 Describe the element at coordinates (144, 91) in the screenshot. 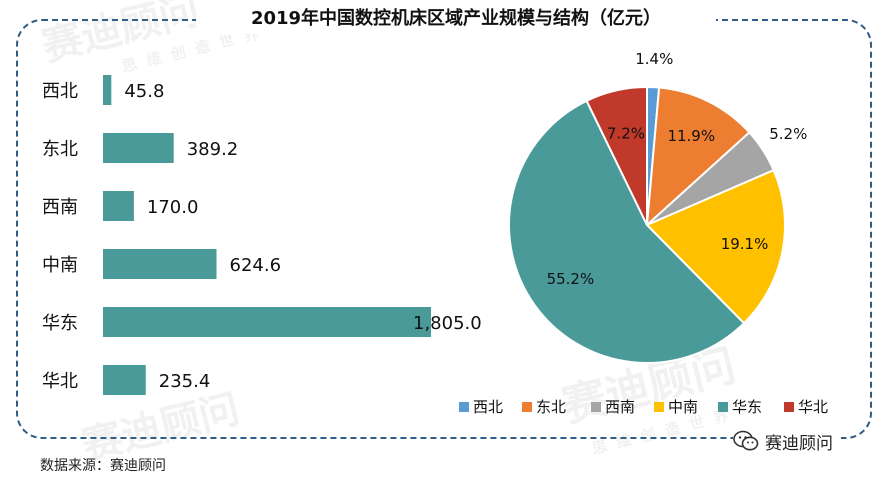

I see `bar-value-label: 45.8` at that location.